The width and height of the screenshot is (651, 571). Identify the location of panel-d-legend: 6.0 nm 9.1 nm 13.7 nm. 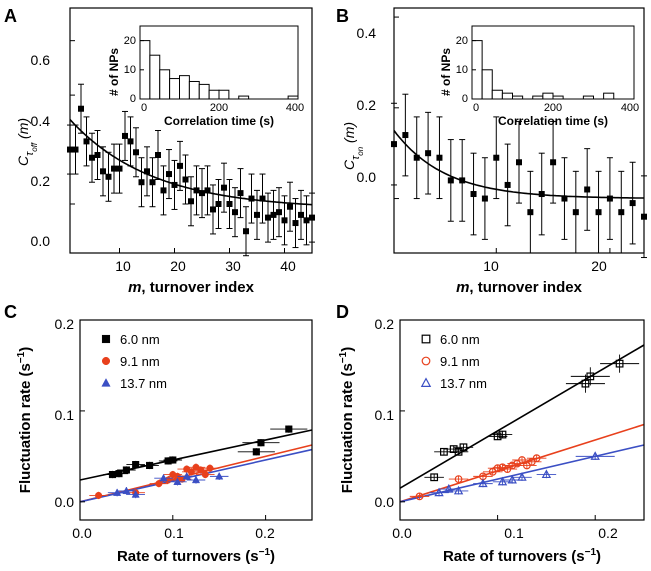
(453, 361).